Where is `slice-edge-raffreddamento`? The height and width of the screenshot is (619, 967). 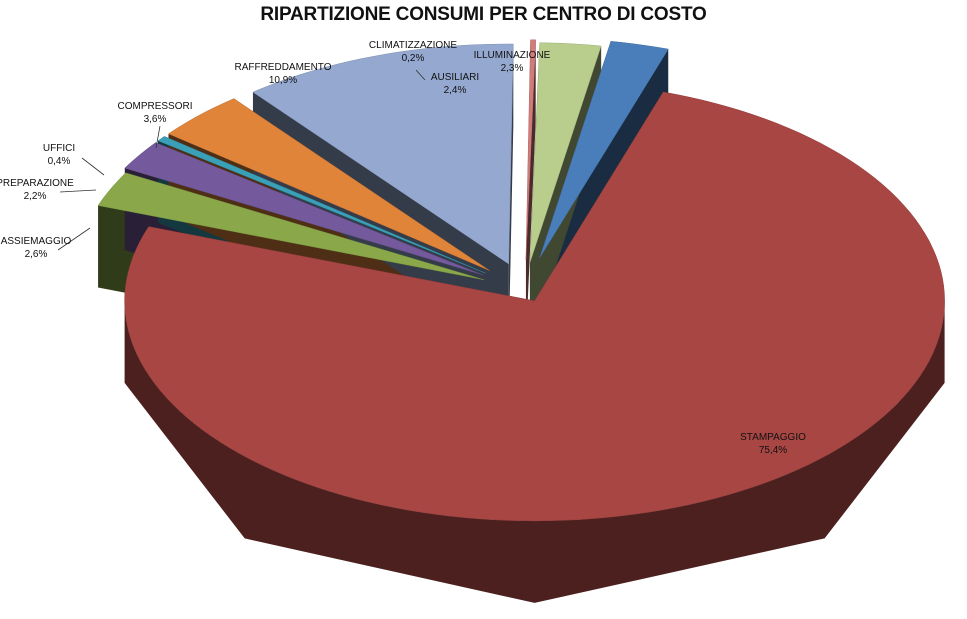
slice-edge-raffreddamento is located at coordinates (511, 195).